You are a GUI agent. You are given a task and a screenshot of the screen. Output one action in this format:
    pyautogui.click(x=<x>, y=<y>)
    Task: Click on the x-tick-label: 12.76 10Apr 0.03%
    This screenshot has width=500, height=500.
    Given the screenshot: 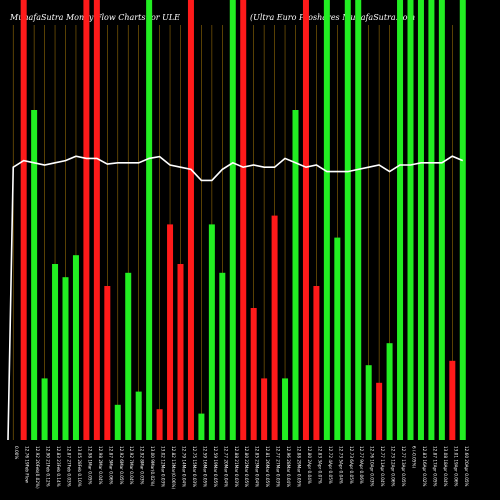 What is the action you would take?
    pyautogui.click(x=372, y=466)
    